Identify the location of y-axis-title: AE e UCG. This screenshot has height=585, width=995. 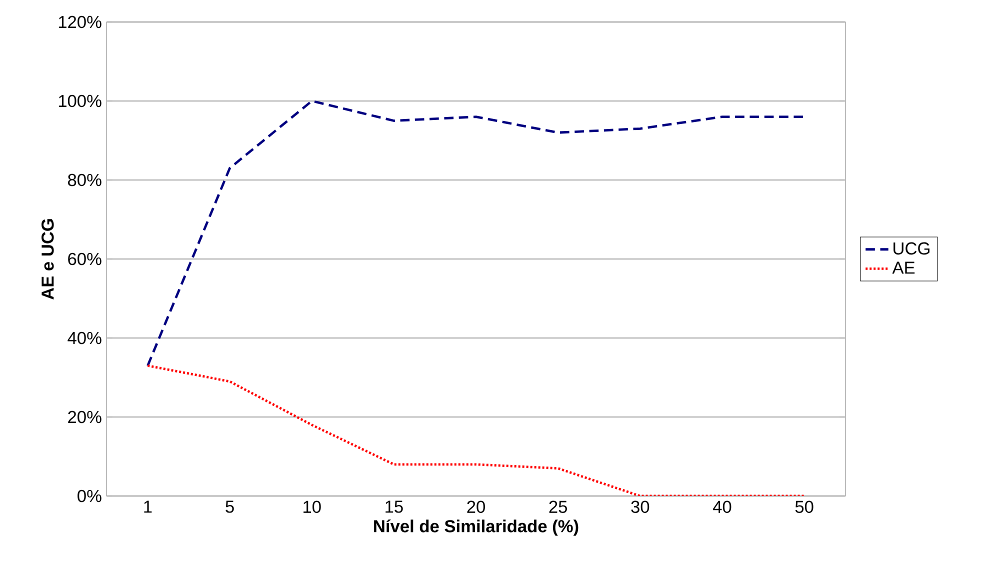
(48, 259).